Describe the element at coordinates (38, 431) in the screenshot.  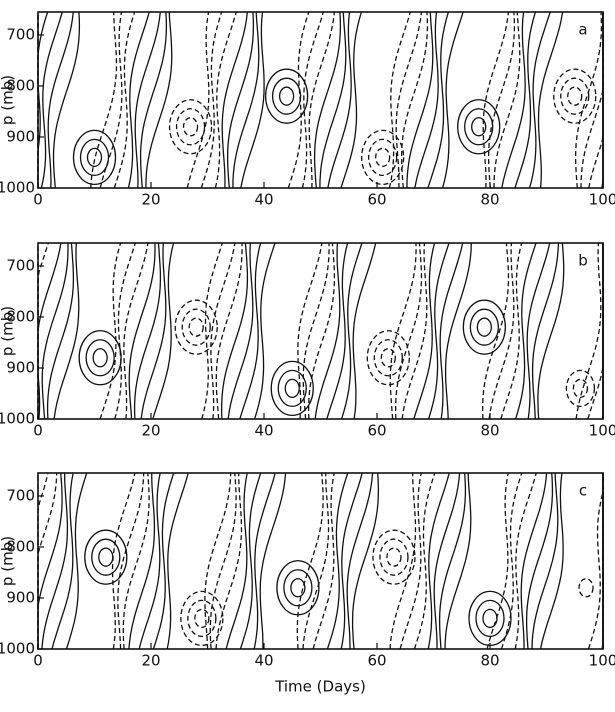
I see `x-tick-label: 0` at that location.